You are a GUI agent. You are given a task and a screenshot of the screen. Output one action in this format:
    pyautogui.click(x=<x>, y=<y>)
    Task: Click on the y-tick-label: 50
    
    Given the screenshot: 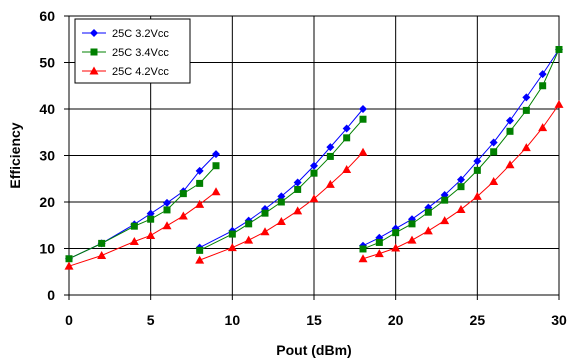 What is the action you would take?
    pyautogui.click(x=47, y=63)
    